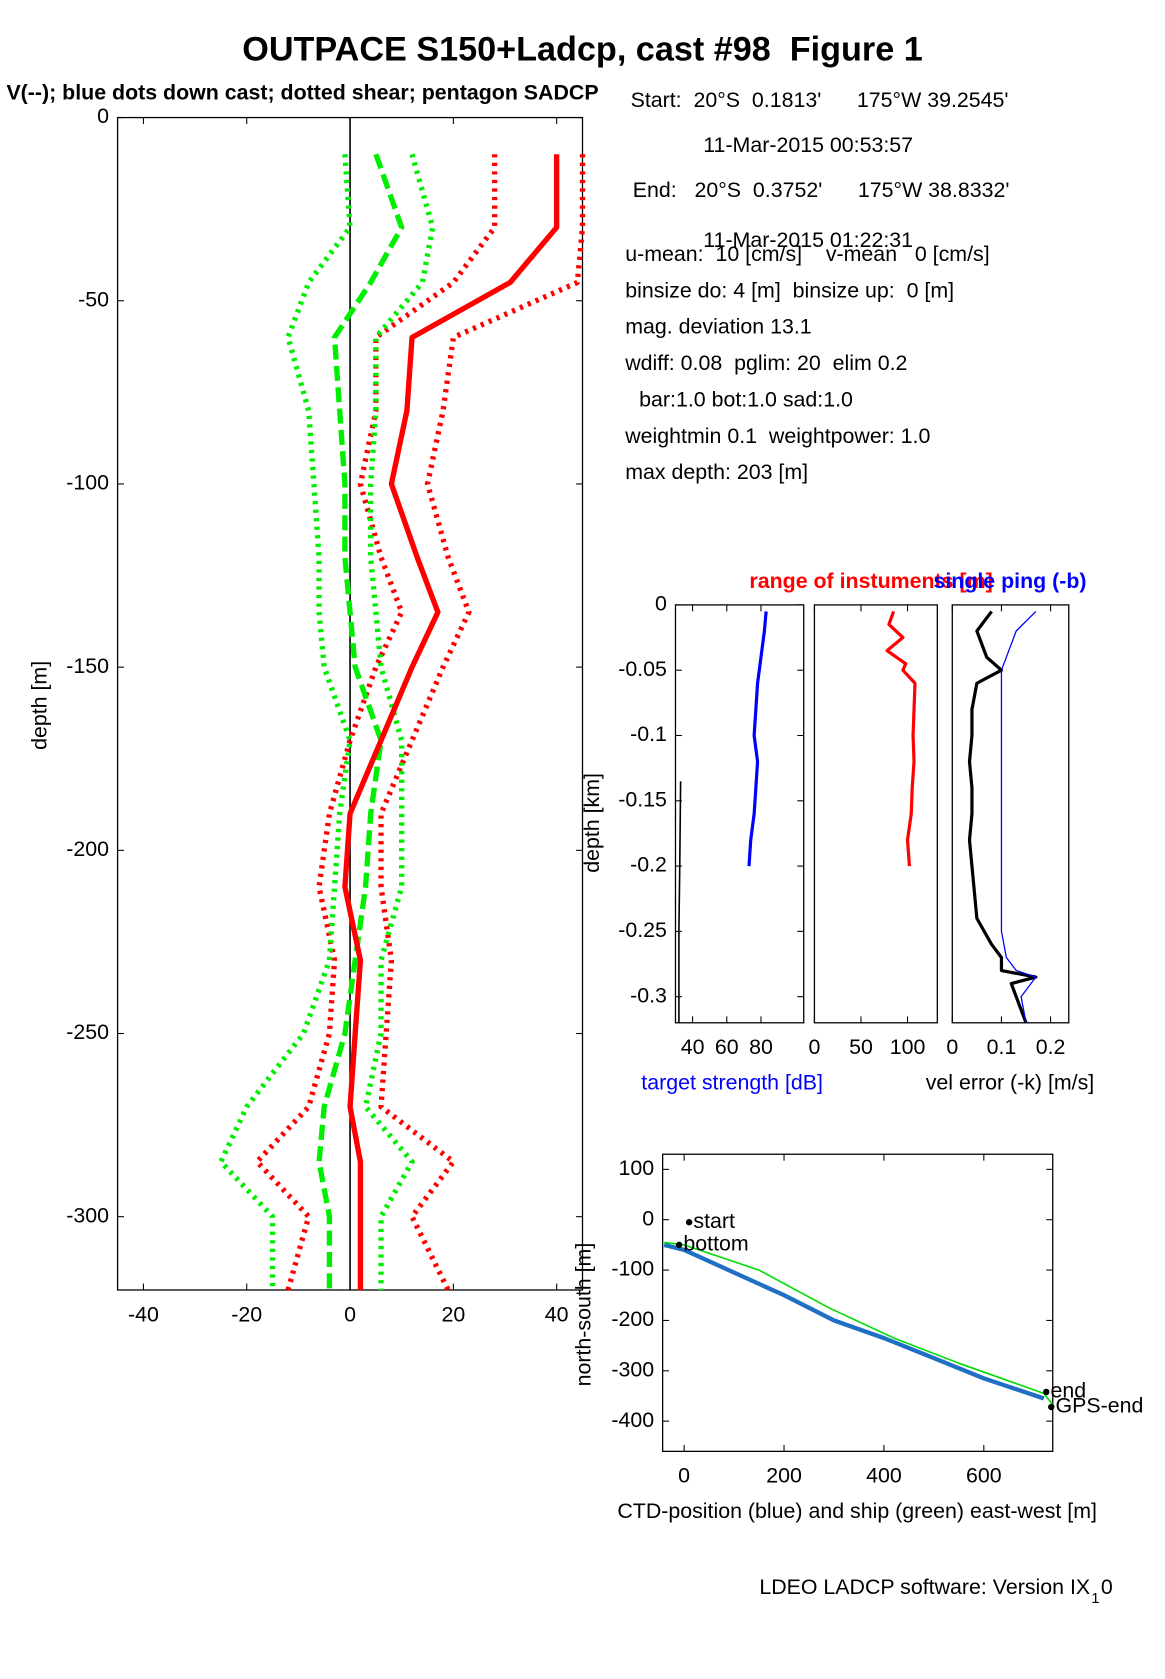 This screenshot has height=1679, width=1165. What do you see at coordinates (93, 299) in the screenshot?
I see `y-tick-label: -50` at bounding box center [93, 299].